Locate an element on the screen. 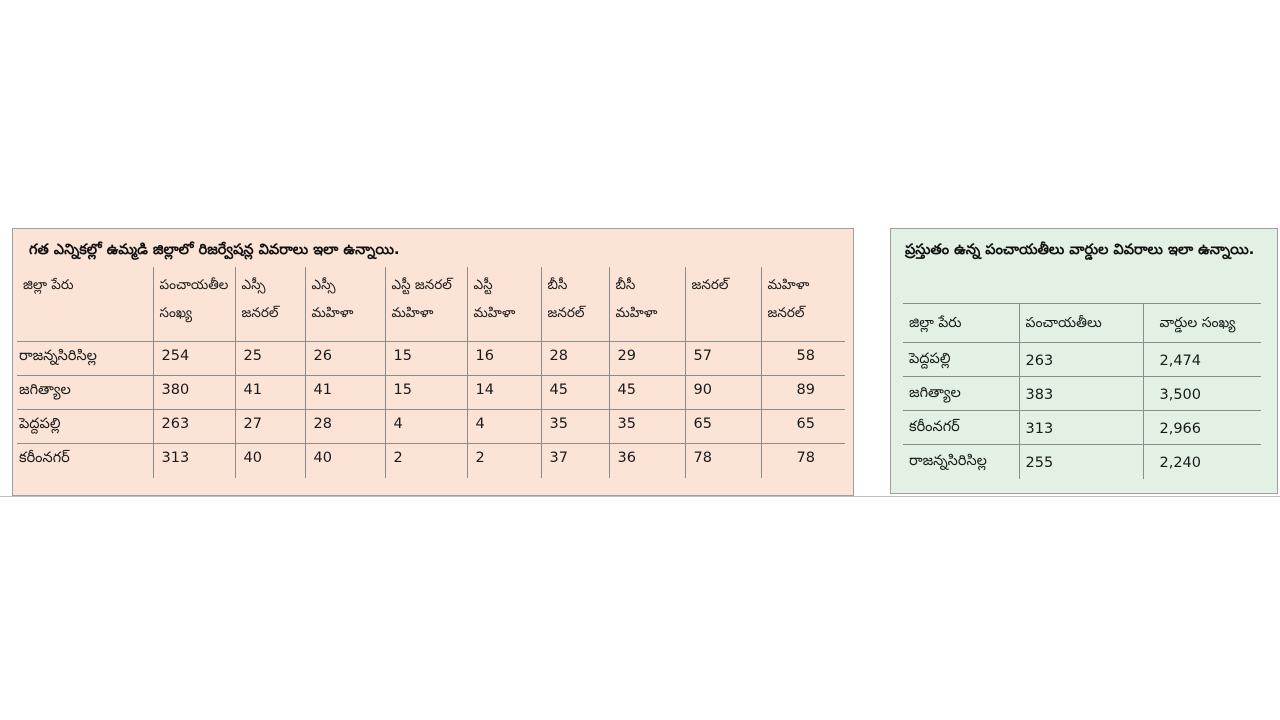 The height and width of the screenshot is (720, 1280). table-cell: 57 is located at coordinates (722, 358).